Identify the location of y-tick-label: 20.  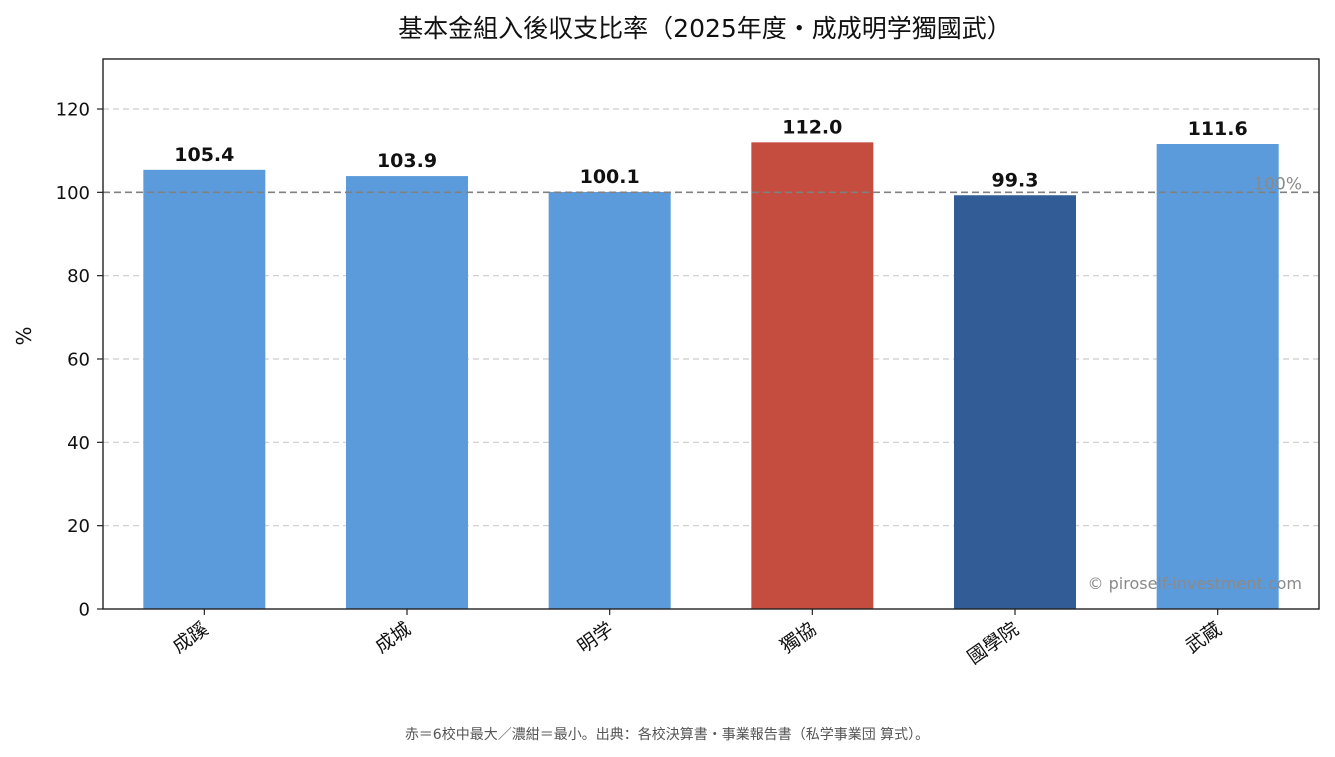
(78, 526).